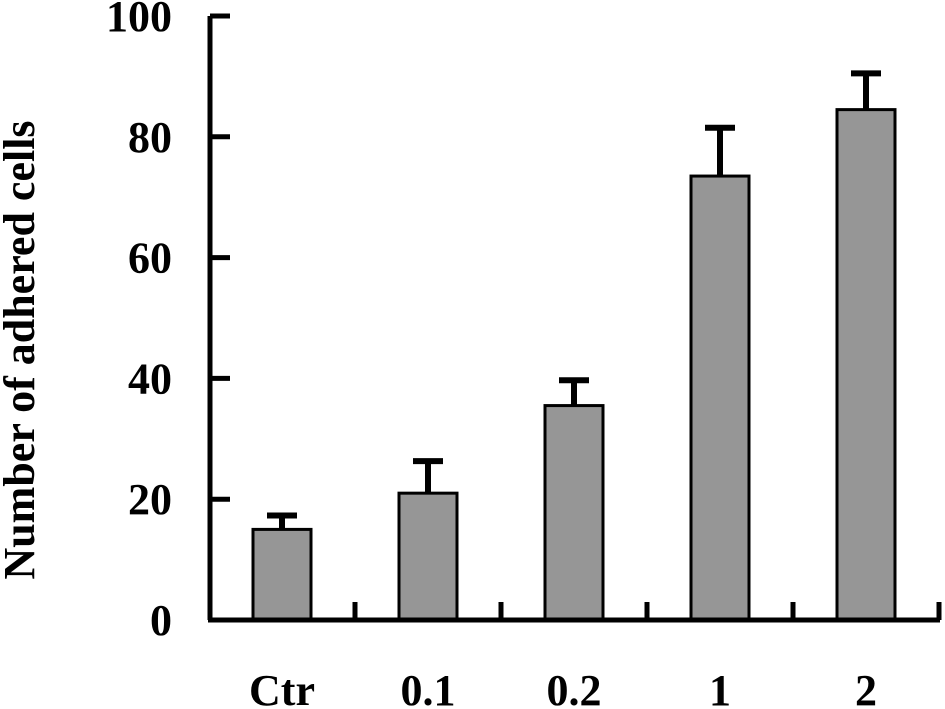  I want to click on y-tick-label-60: 60, so click(150, 258).